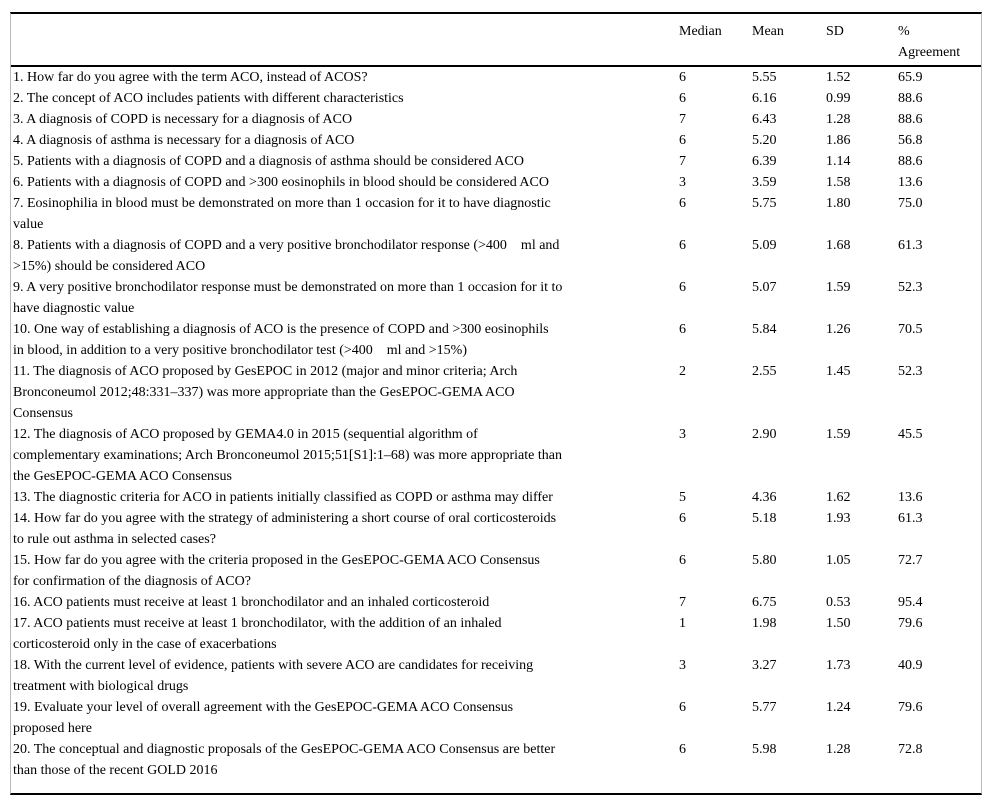  Describe the element at coordinates (910, 329) in the screenshot. I see `agreement-cell: 70.5` at that location.